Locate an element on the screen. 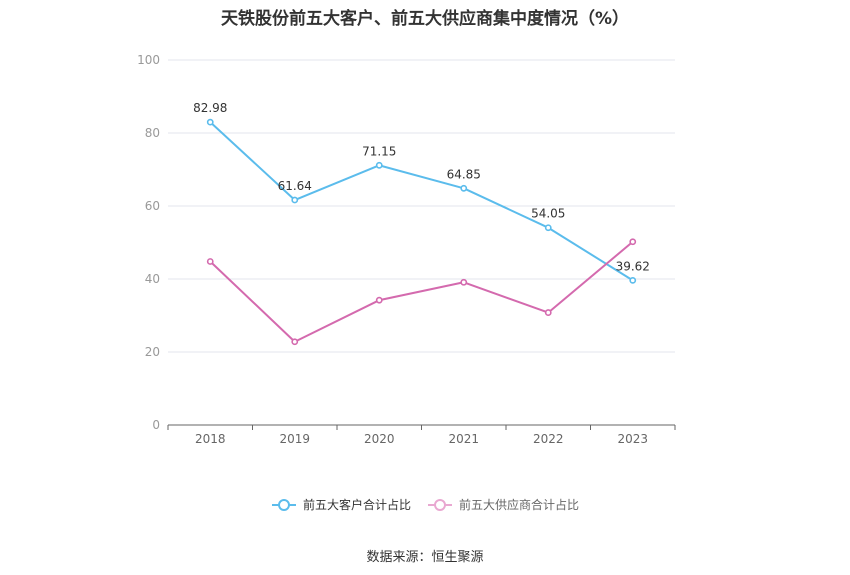  legend-item-customers: 前五大客户合计占比 is located at coordinates (341, 504).